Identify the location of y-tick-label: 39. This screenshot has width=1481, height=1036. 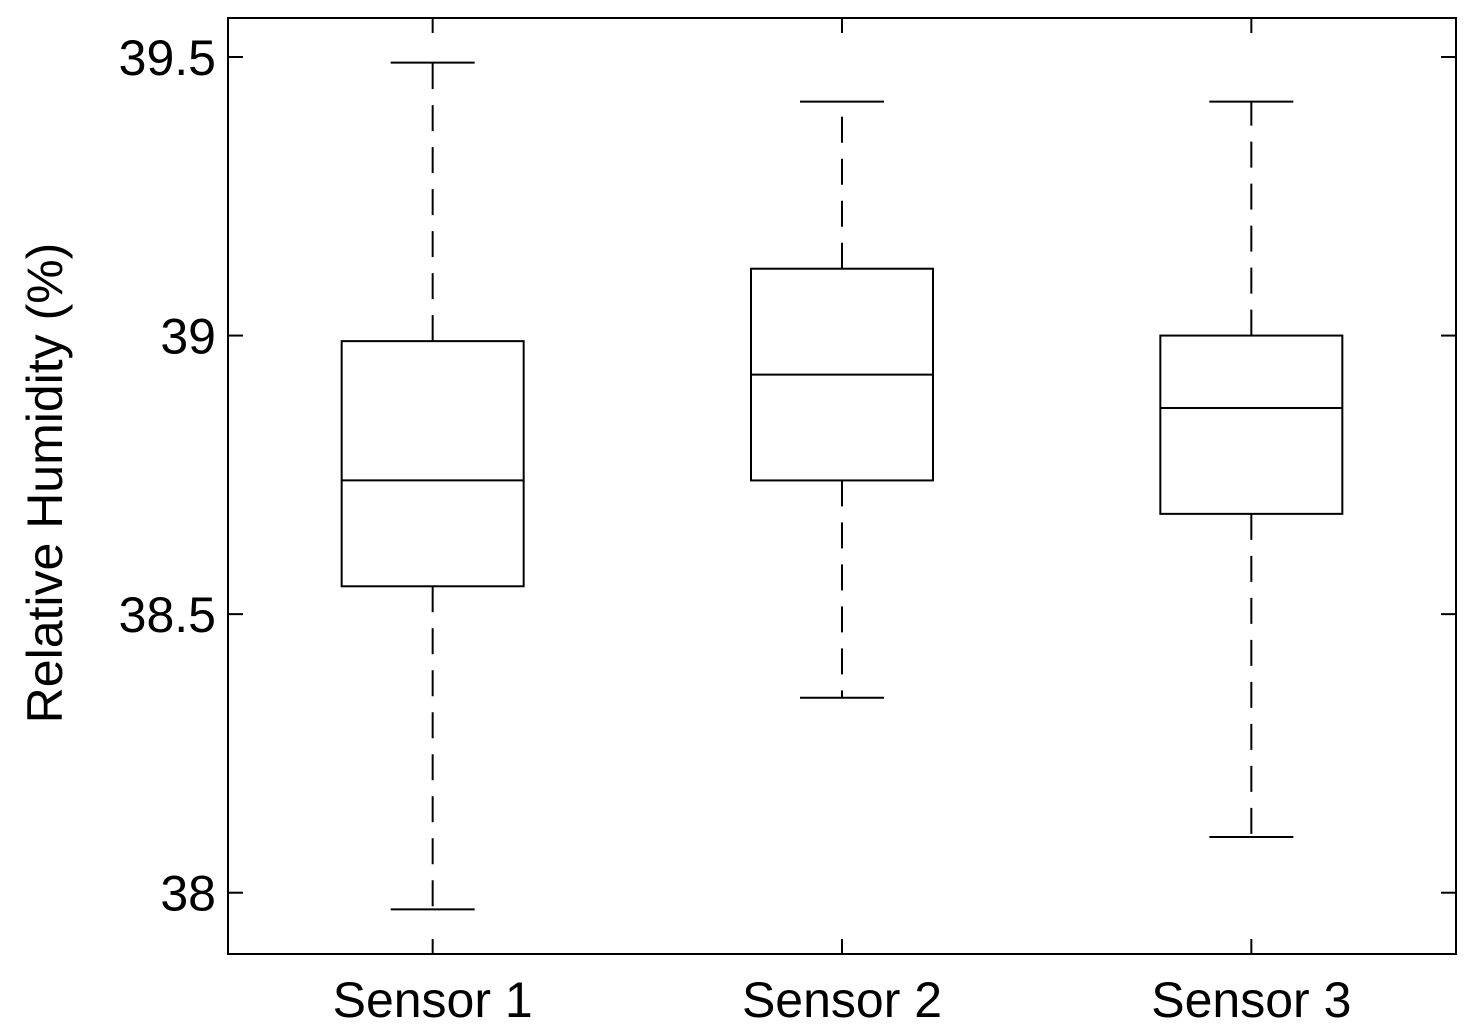
(188, 337).